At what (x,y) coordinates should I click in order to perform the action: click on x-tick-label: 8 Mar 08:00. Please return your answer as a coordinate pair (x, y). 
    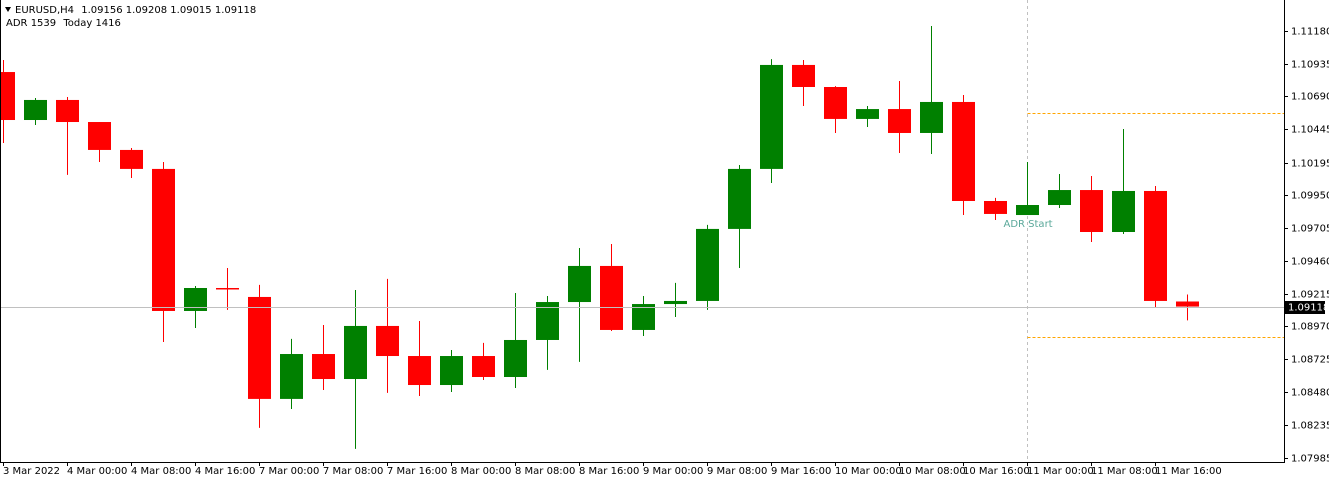
    Looking at the image, I should click on (545, 471).